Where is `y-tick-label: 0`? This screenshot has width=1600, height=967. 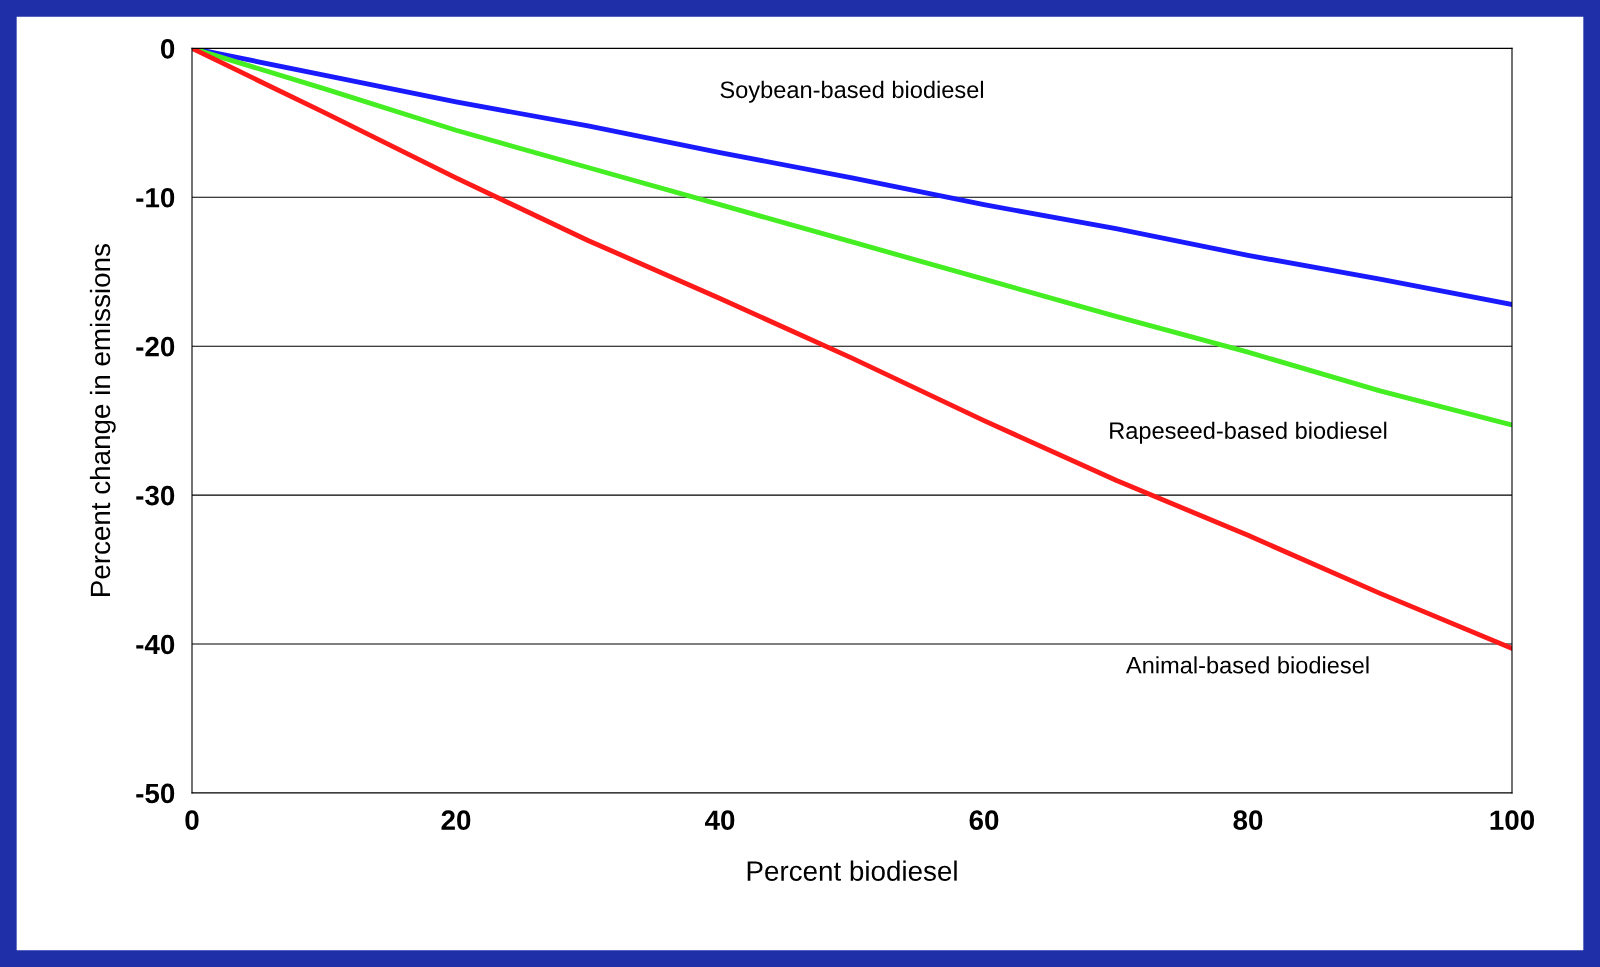 y-tick-label: 0 is located at coordinates (167, 49).